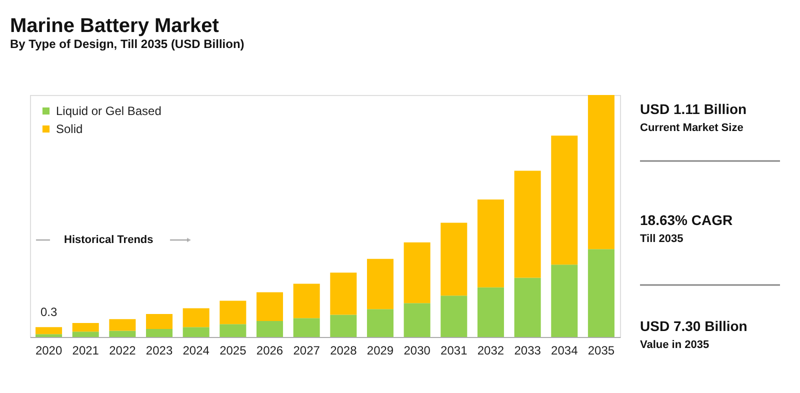 This screenshot has width=800, height=393. What do you see at coordinates (48, 351) in the screenshot?
I see `x-tick-label: 2020` at bounding box center [48, 351].